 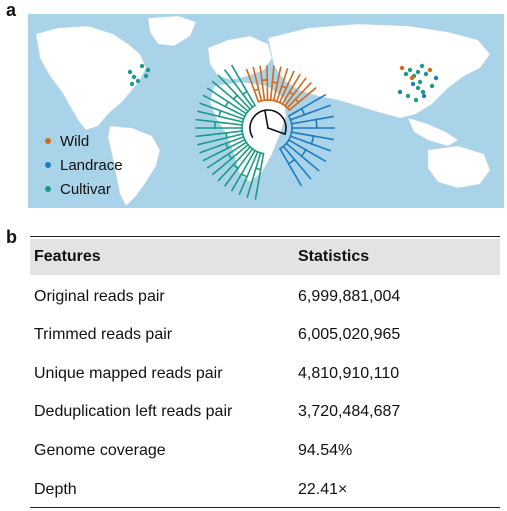 What do you see at coordinates (240, 58) in the screenshot?
I see `europe-landmass` at bounding box center [240, 58].